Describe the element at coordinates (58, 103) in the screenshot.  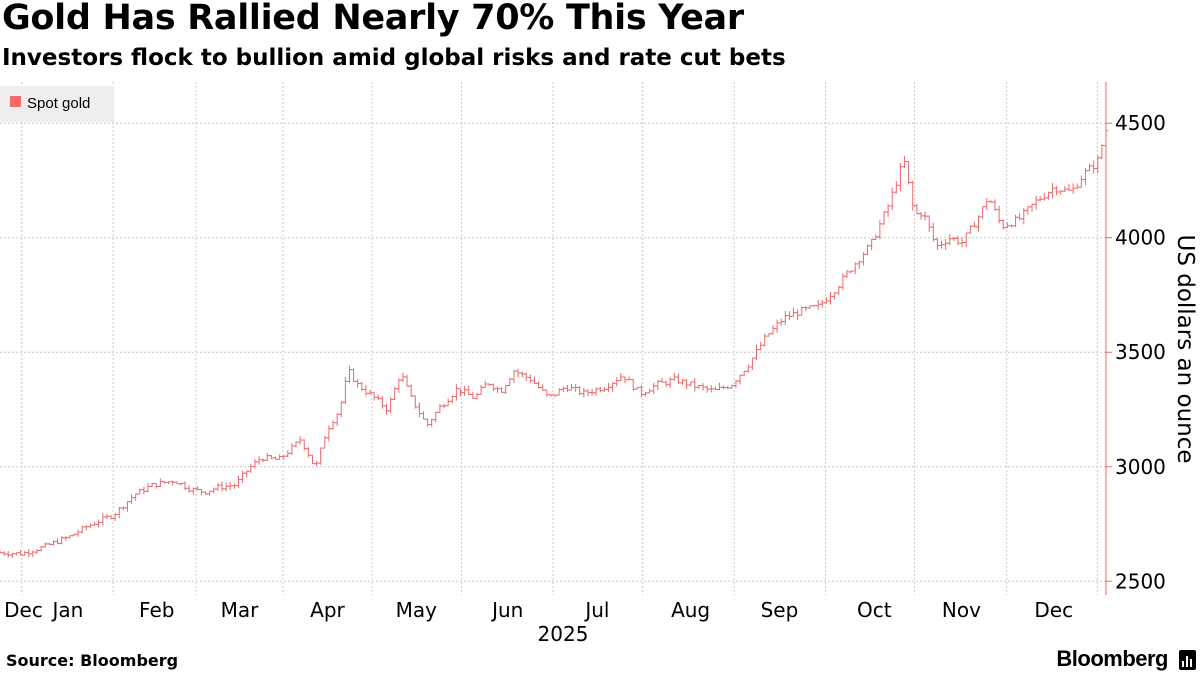
I see `legend-label-spot-gold: Spot gold` at that location.